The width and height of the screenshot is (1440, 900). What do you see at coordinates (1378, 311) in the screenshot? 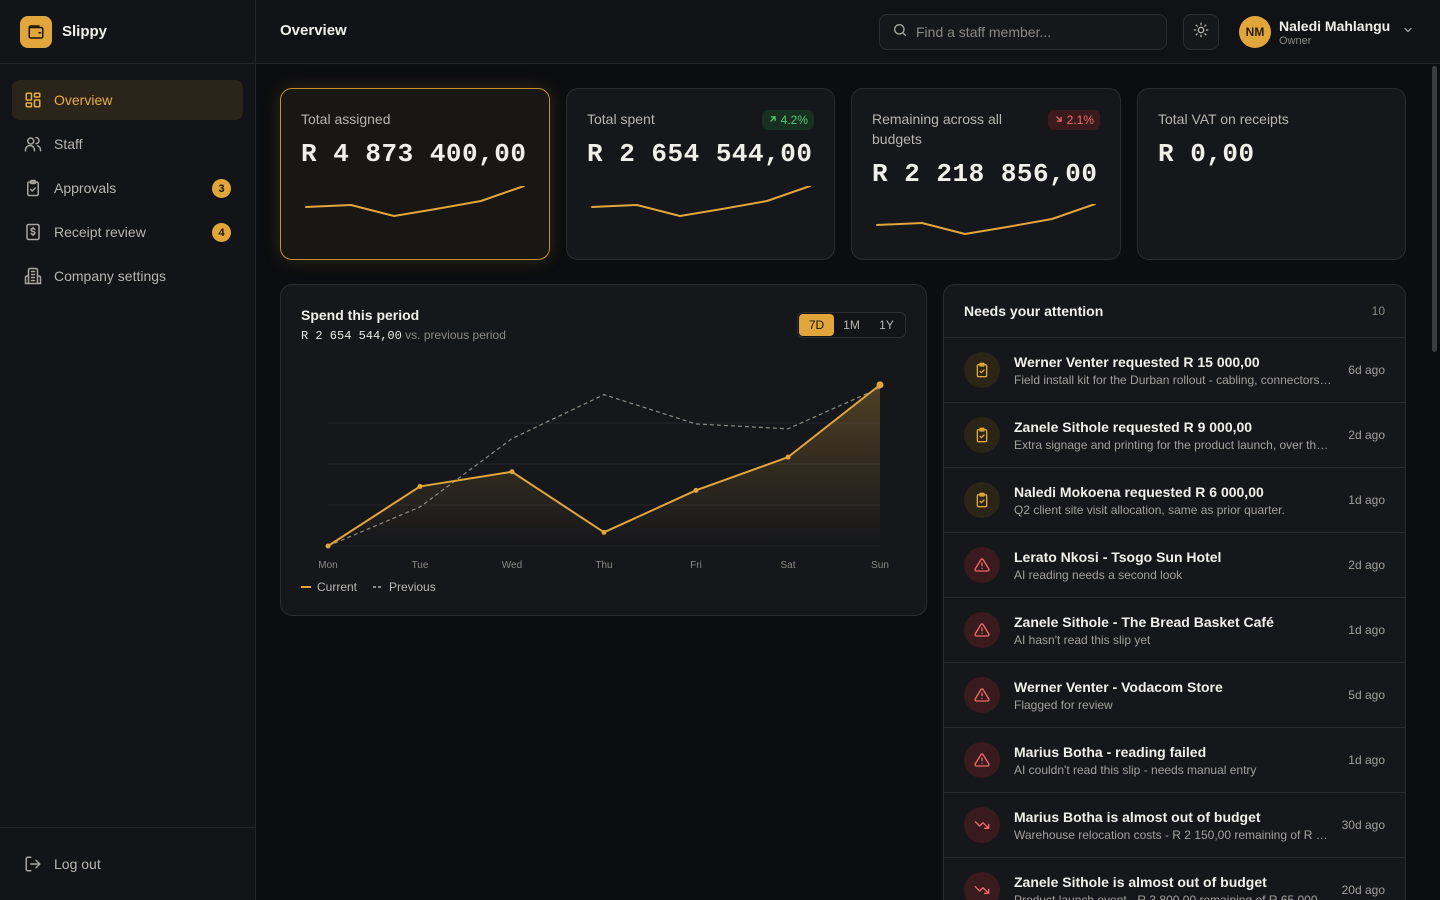
I see `attention-count: 10` at bounding box center [1378, 311].